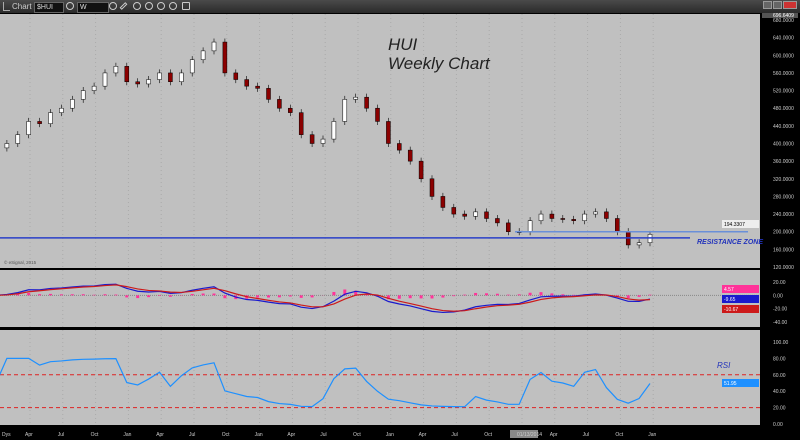  I want to click on link-icon, so click(173, 6).